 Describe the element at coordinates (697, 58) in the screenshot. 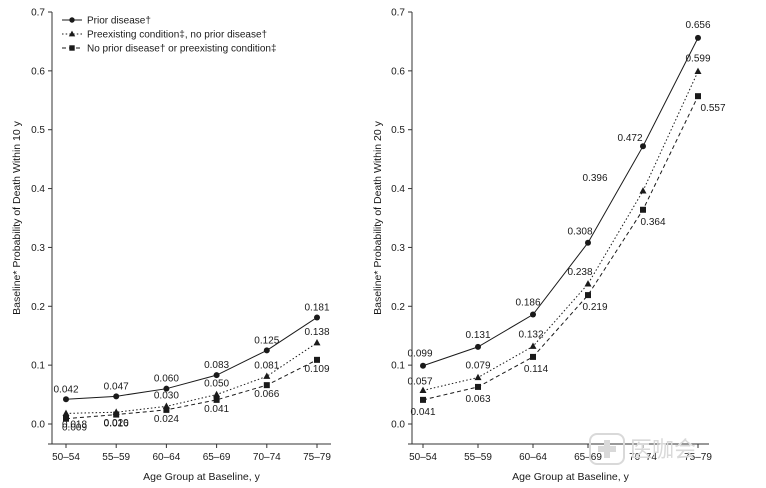

I see `data-label: 0.599` at that location.